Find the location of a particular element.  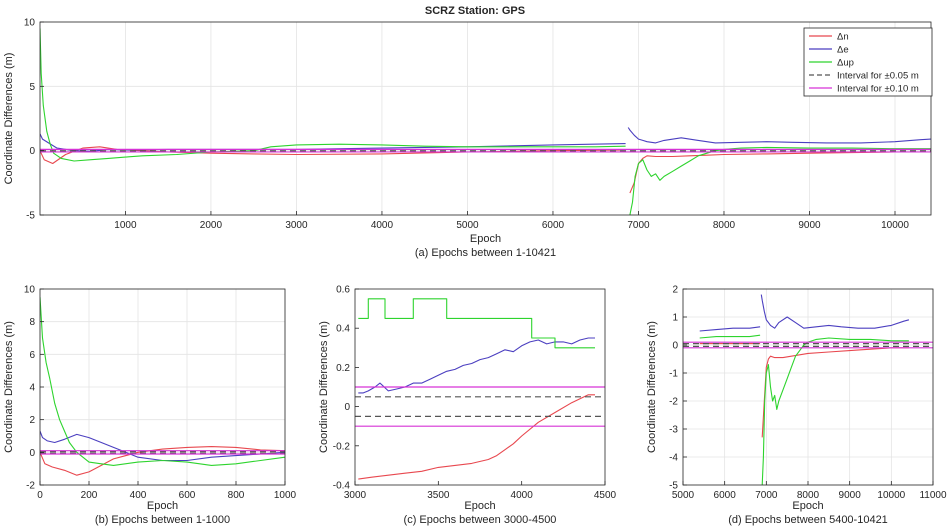

legend-item-label: Interval for ±0.10 m is located at coordinates (878, 89).